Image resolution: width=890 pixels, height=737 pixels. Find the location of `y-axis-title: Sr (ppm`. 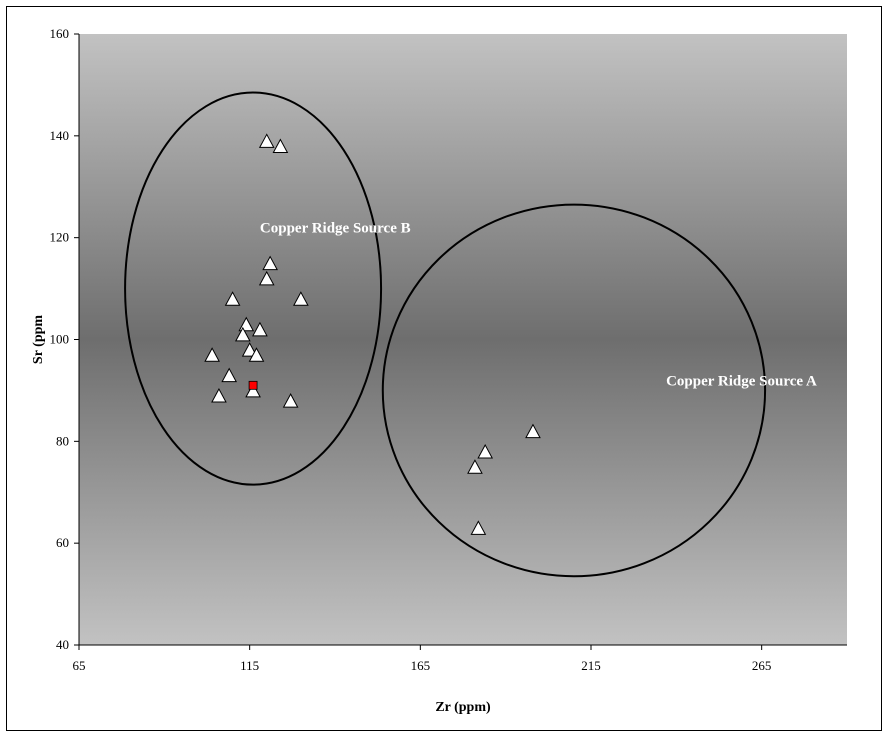

y-axis-title: Sr (ppm is located at coordinates (38, 339).